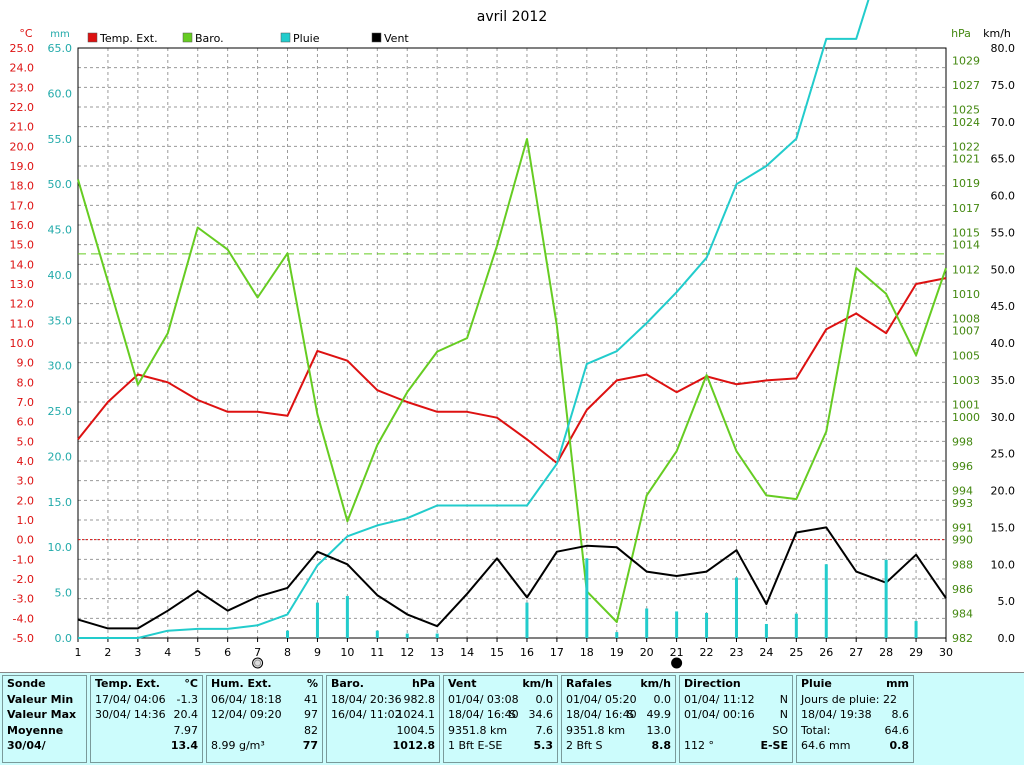 Image resolution: width=1024 pixels, height=765 pixels. I want to click on temp-tick-label: -2.0, so click(23, 579).